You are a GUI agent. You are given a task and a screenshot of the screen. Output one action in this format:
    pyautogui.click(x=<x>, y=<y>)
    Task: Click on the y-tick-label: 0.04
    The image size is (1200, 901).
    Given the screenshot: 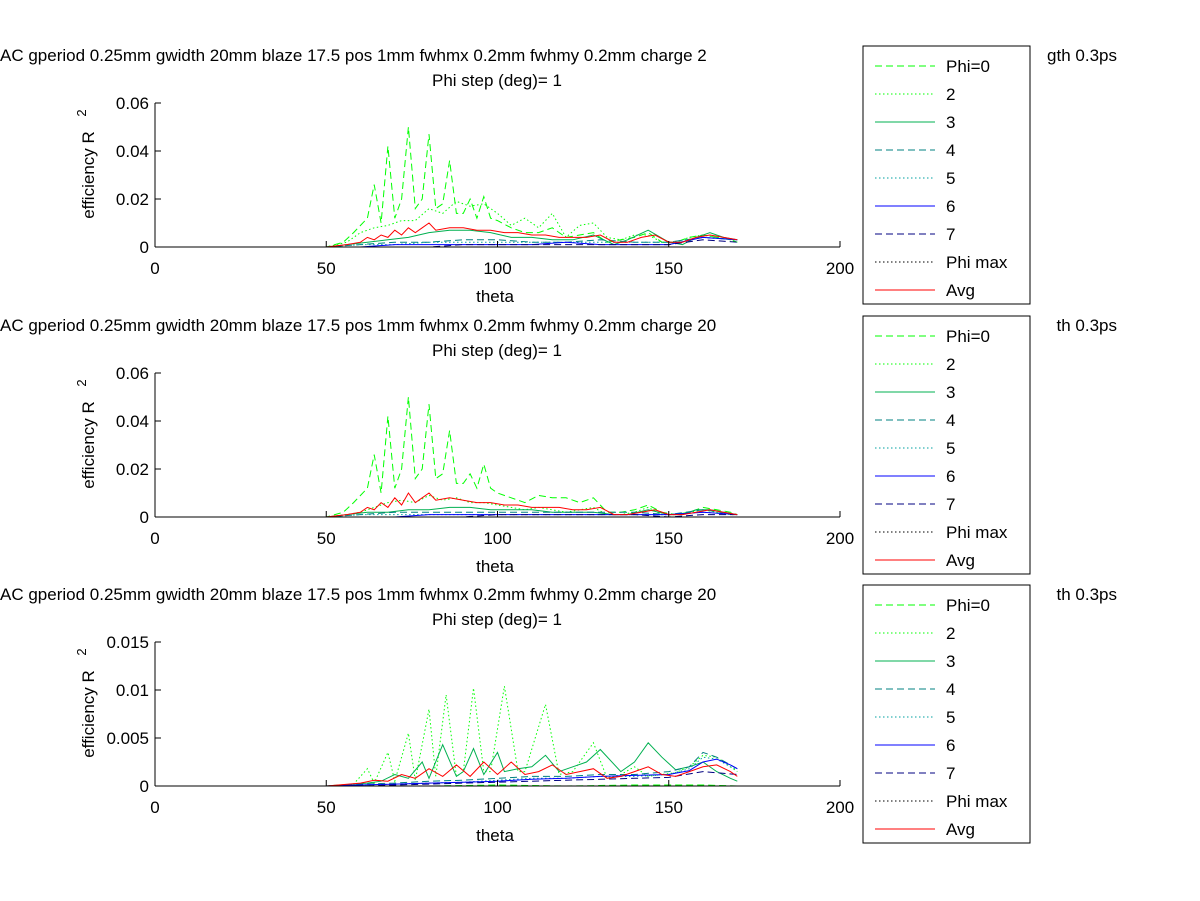 What is the action you would take?
    pyautogui.click(x=132, y=151)
    